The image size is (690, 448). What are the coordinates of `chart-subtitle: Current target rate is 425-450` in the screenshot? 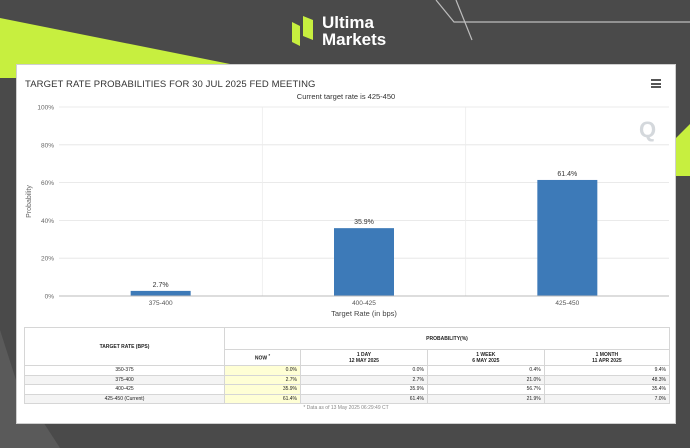 It's located at (346, 96).